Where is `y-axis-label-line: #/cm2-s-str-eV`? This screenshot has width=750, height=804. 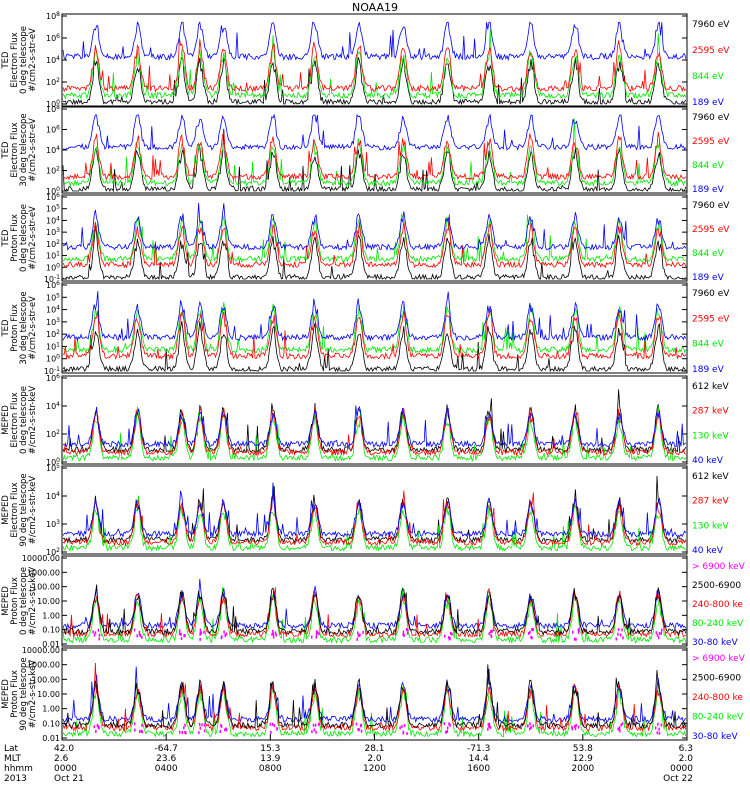 y-axis-label-line: #/cm2-s-str-eV is located at coordinates (33, 328).